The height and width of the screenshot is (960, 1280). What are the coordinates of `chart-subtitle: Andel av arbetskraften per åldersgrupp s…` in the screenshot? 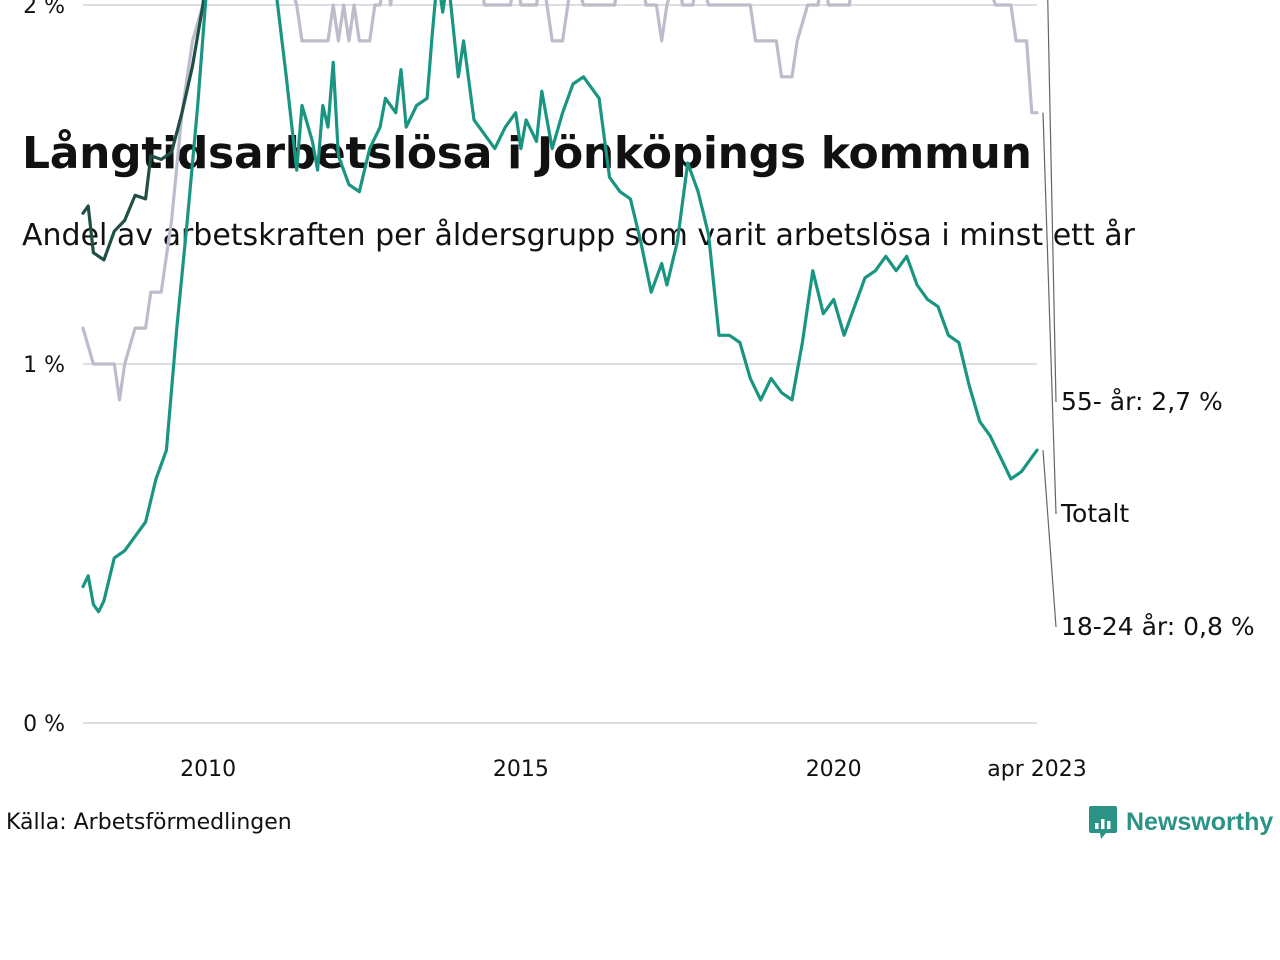 It's located at (578, 235).